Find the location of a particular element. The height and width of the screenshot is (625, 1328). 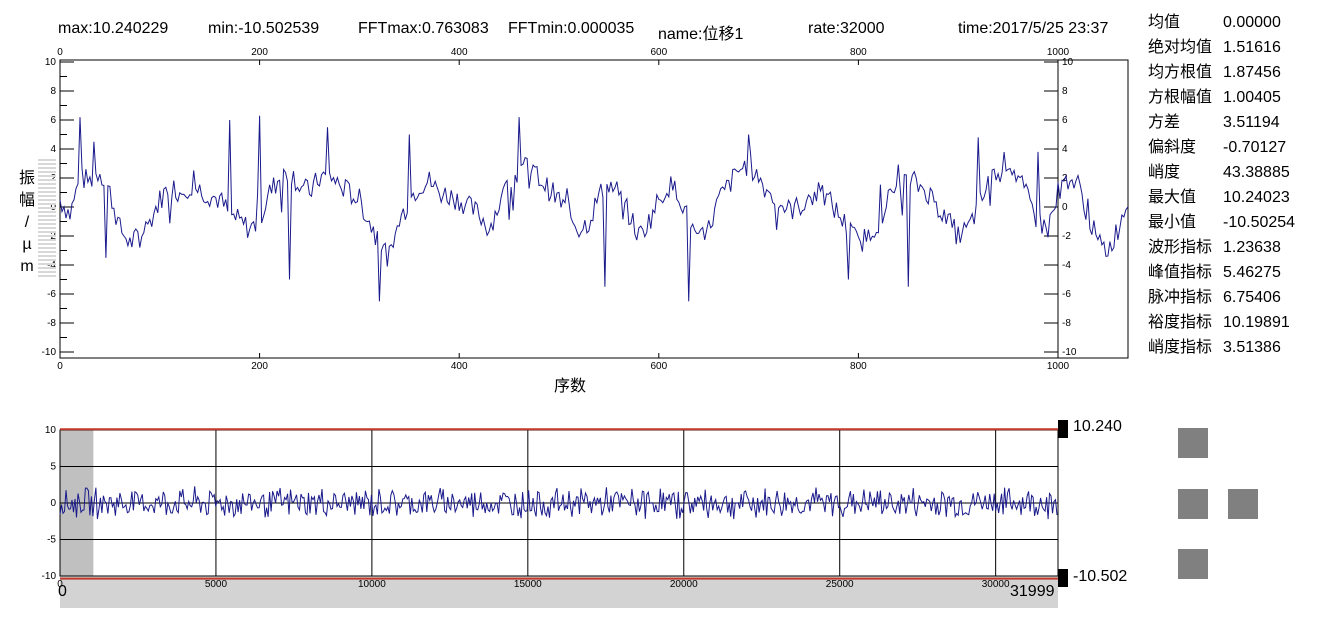

stat-value: 43.38885 is located at coordinates (1256, 172).